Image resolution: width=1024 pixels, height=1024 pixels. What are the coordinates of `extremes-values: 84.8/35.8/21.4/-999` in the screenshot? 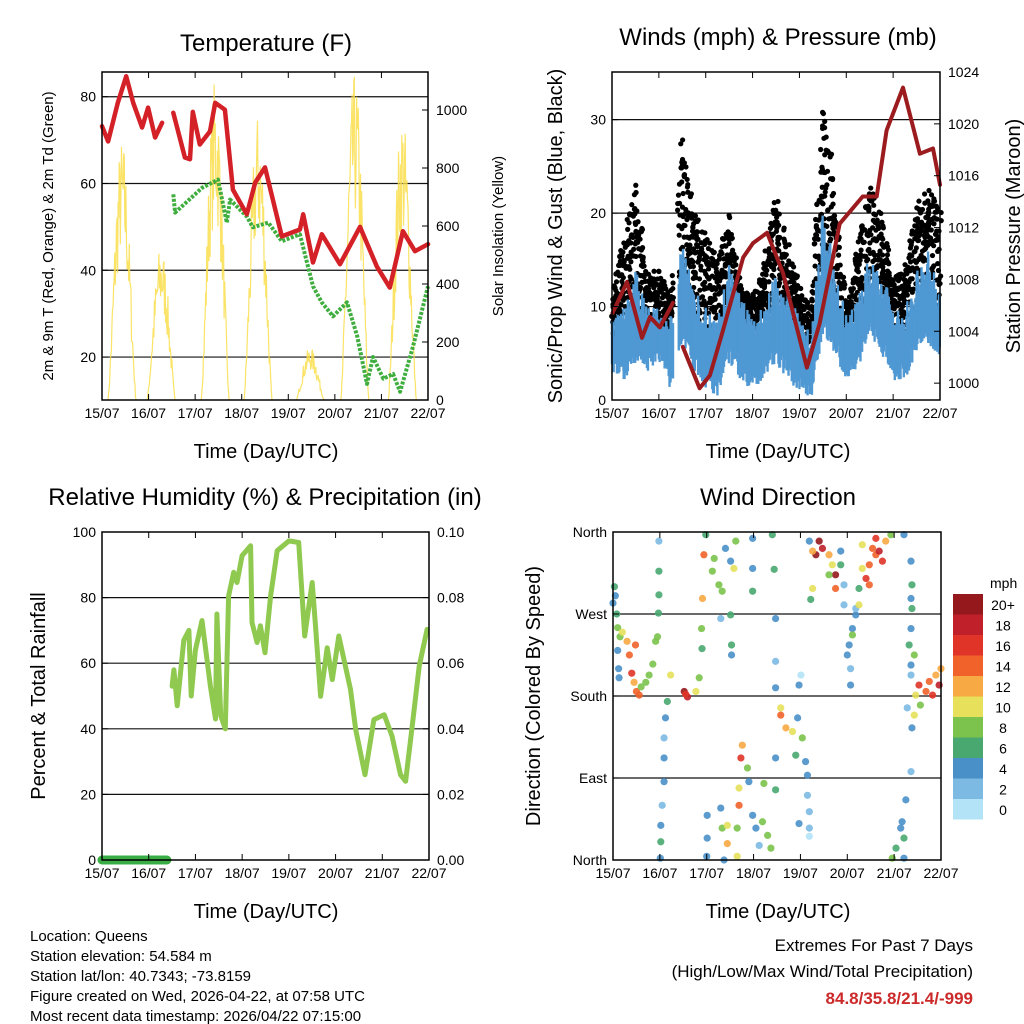 It's located at (899, 998).